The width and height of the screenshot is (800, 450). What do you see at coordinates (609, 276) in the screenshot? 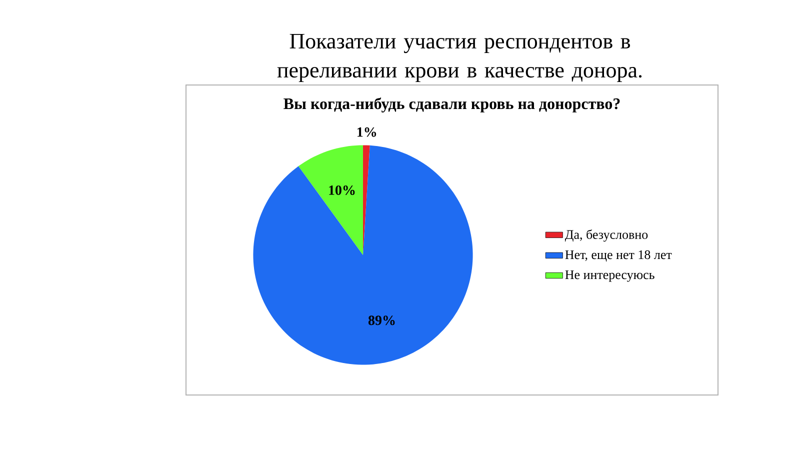
I see `legend-label: Не интересуюсь` at bounding box center [609, 276].